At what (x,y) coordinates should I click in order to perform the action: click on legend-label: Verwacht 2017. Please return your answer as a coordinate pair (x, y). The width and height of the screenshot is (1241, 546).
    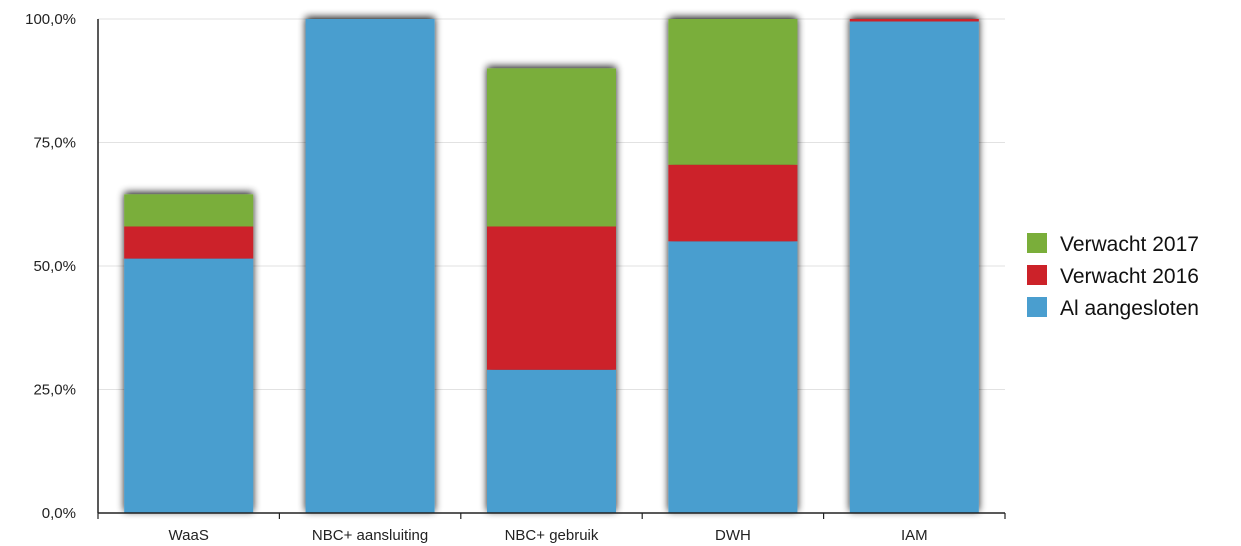
    Looking at the image, I should click on (1129, 244).